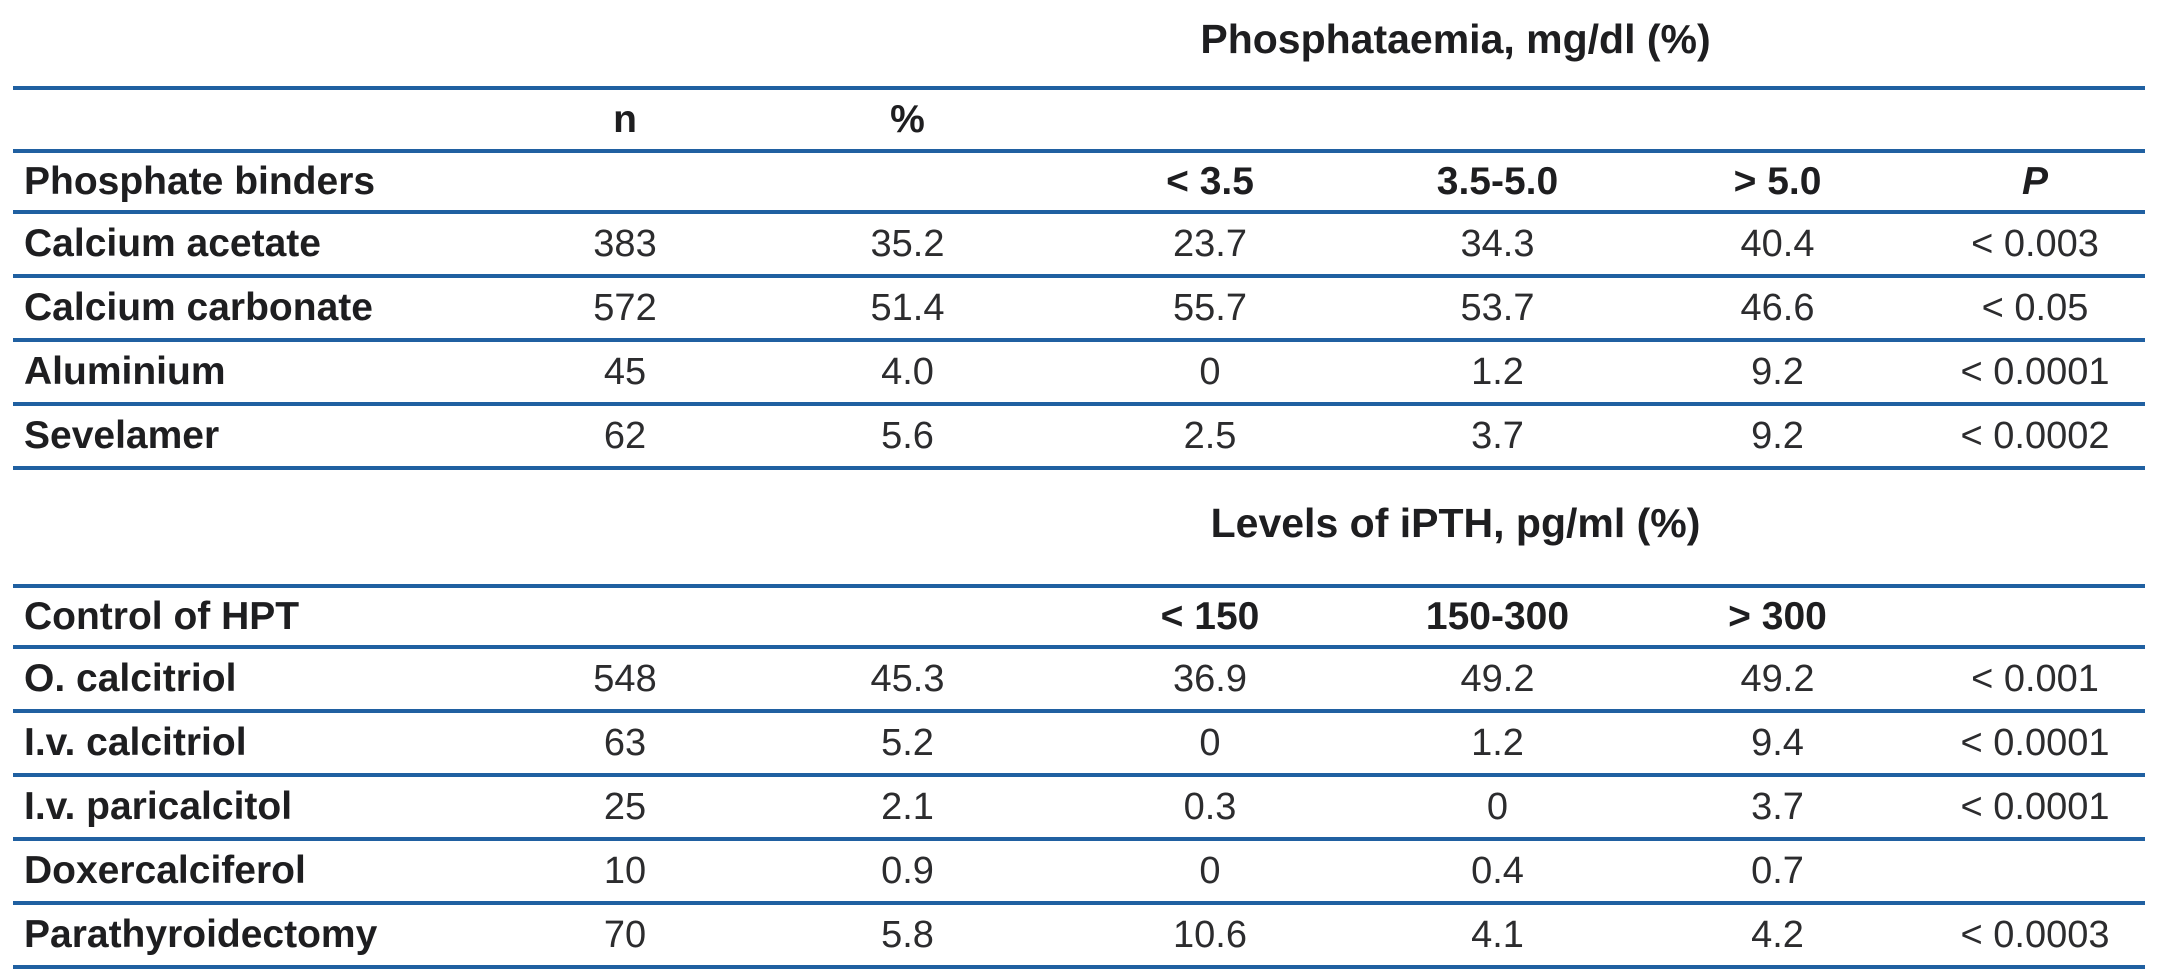  Describe the element at coordinates (1497, 182) in the screenshot. I see `column-header-range2: 3.5-5.0` at that location.